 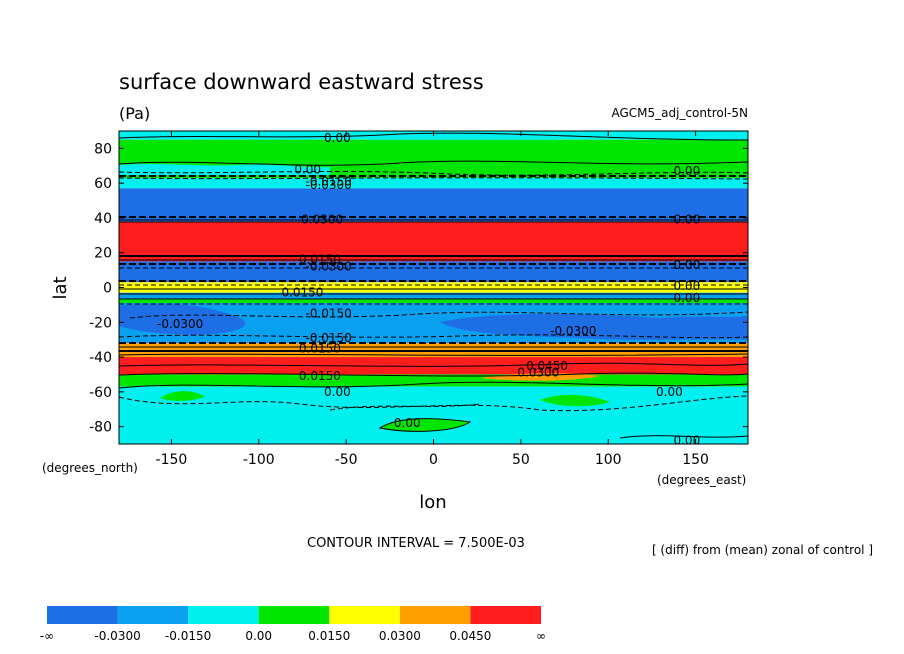 What do you see at coordinates (541, 636) in the screenshot?
I see `colorbar-label: ∞` at bounding box center [541, 636].